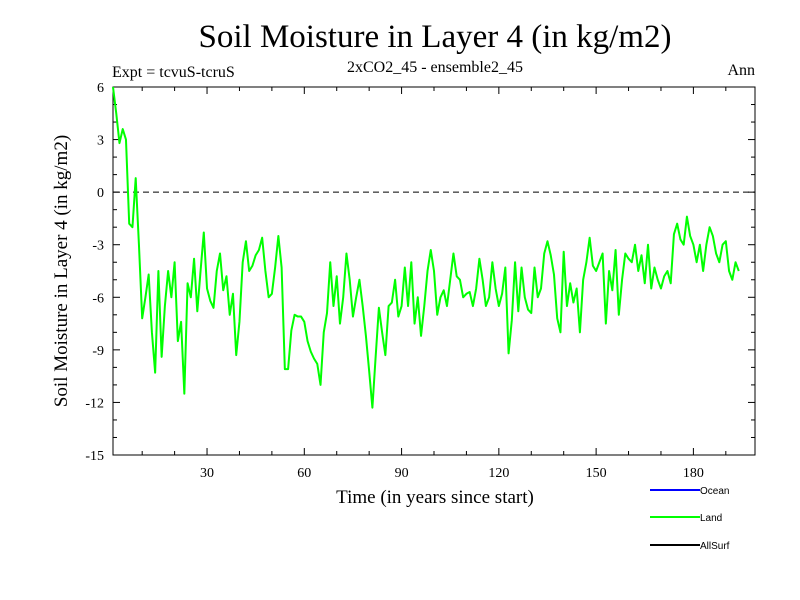 The width and height of the screenshot is (800, 600). Describe the element at coordinates (94, 403) in the screenshot. I see `y-tick-label: -12` at that location.